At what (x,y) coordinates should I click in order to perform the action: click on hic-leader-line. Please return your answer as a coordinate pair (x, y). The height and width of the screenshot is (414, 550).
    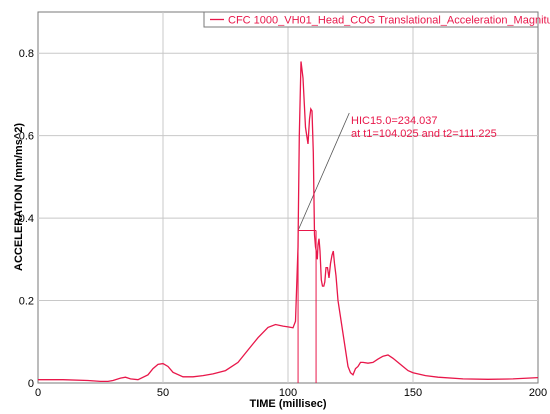
    Looking at the image, I should click on (323, 171).